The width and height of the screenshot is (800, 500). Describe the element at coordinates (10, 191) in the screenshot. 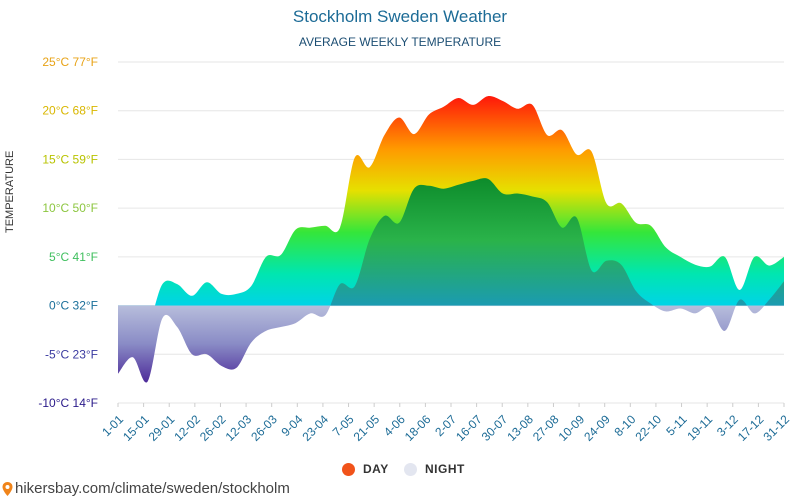

I see `y-axis-label: TEMPERATURE` at that location.